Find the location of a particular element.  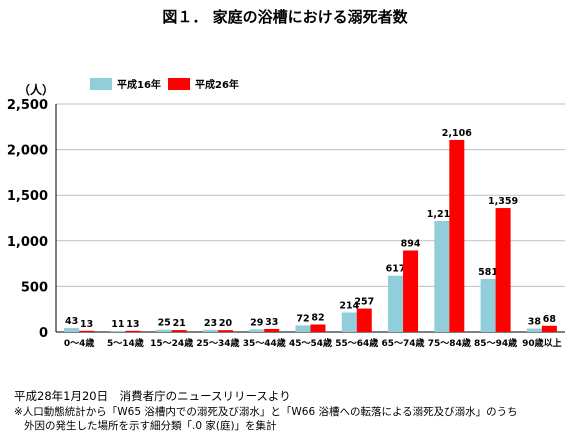

data-label: 38 is located at coordinates (535, 322).